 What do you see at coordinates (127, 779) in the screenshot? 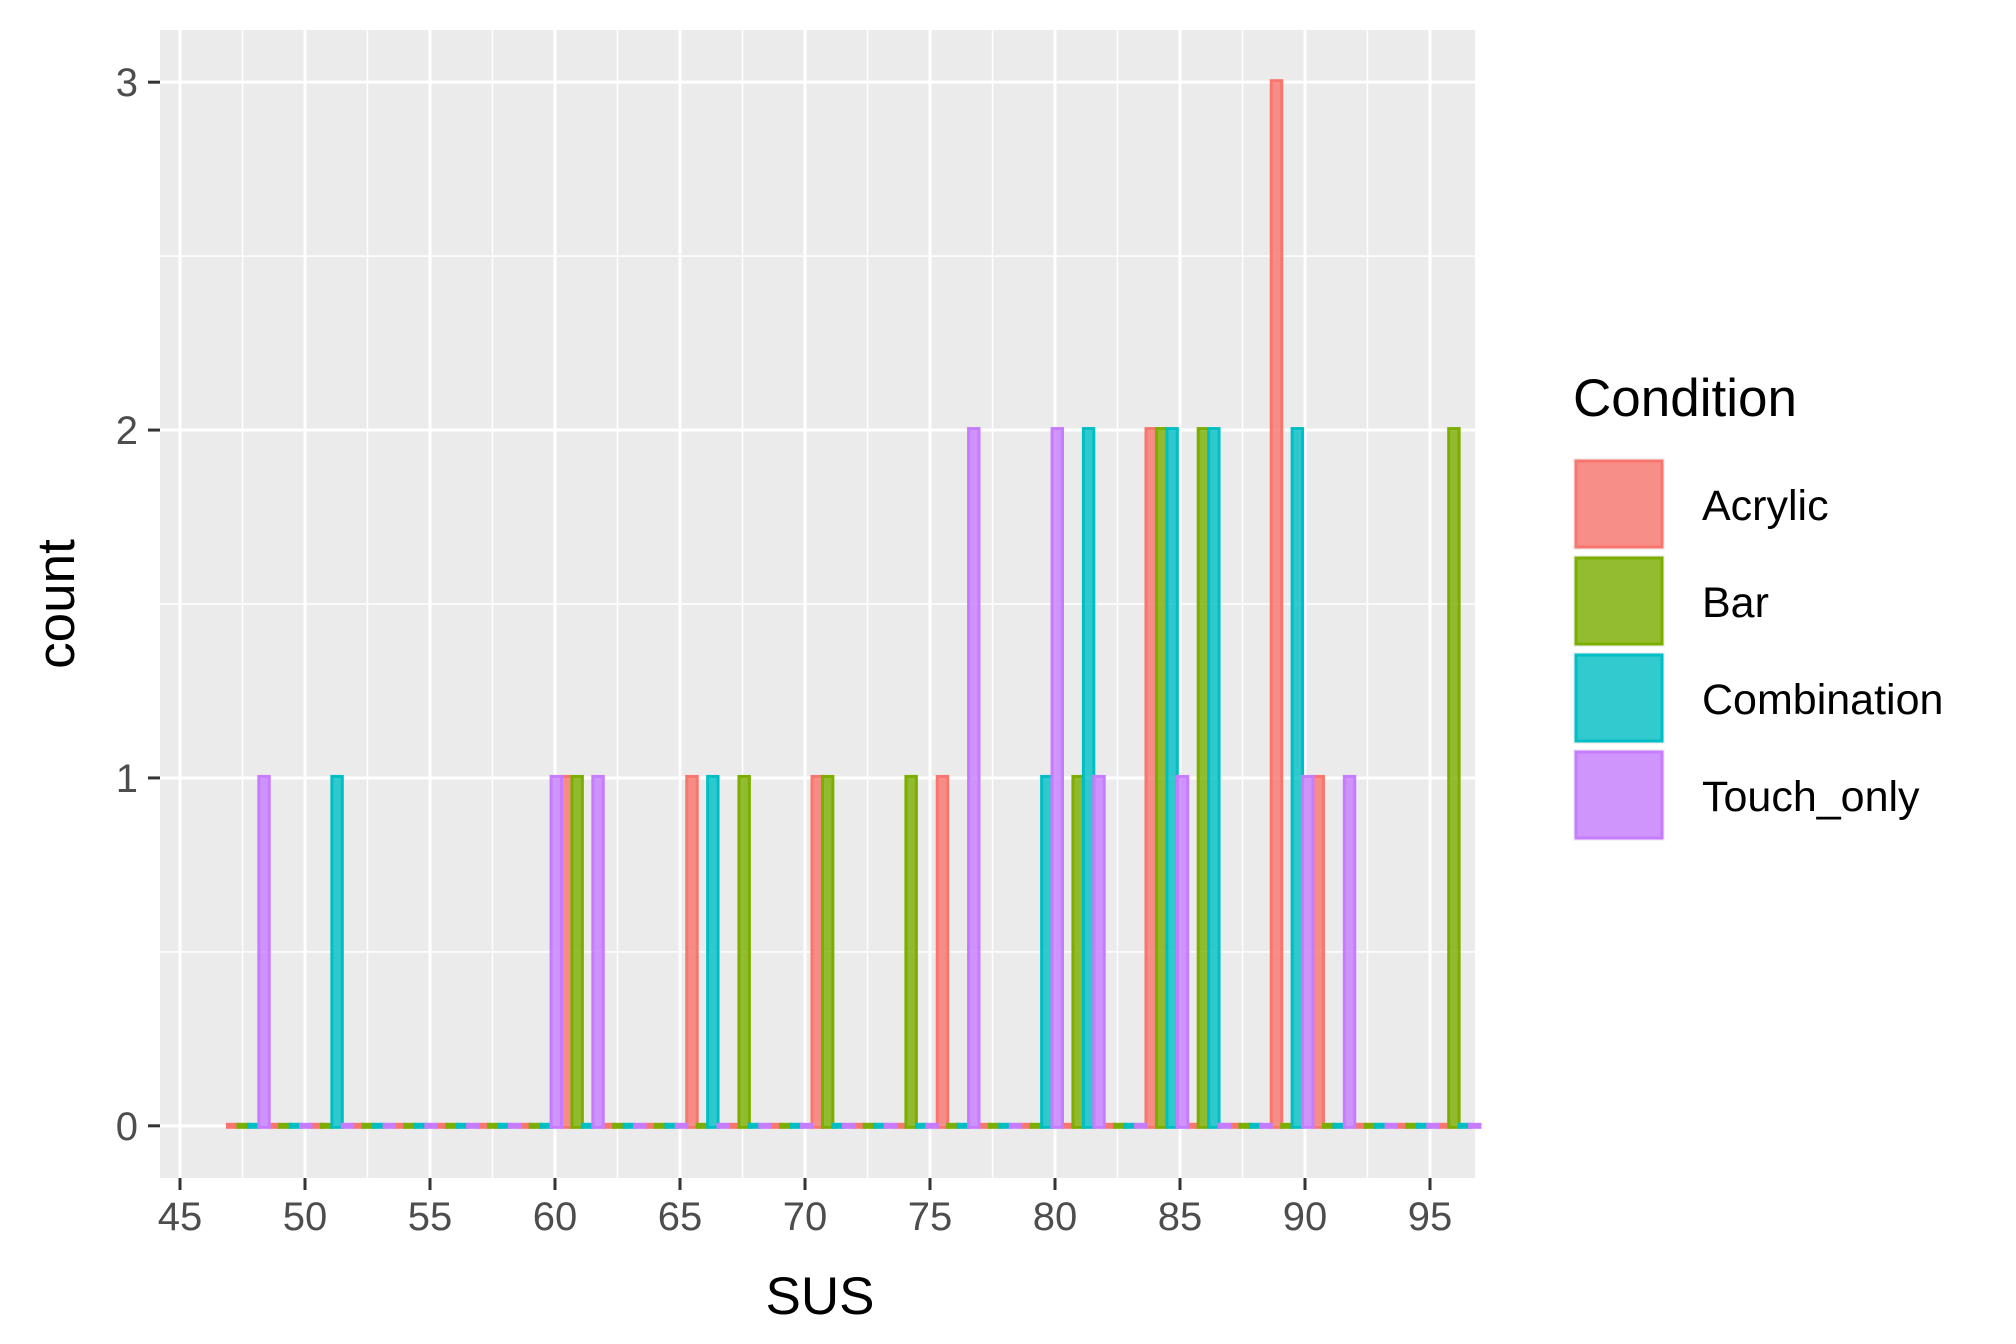
I see `y-tick-label: 1` at bounding box center [127, 779].